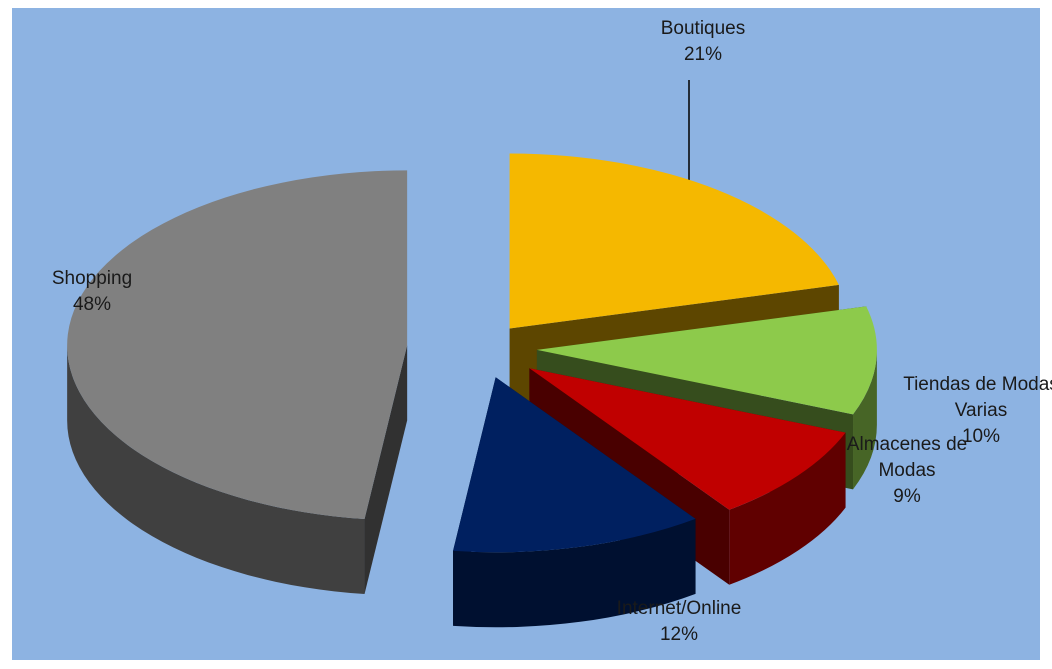 The image size is (1052, 669). I want to click on category-label: Internet/Online, so click(679, 608).